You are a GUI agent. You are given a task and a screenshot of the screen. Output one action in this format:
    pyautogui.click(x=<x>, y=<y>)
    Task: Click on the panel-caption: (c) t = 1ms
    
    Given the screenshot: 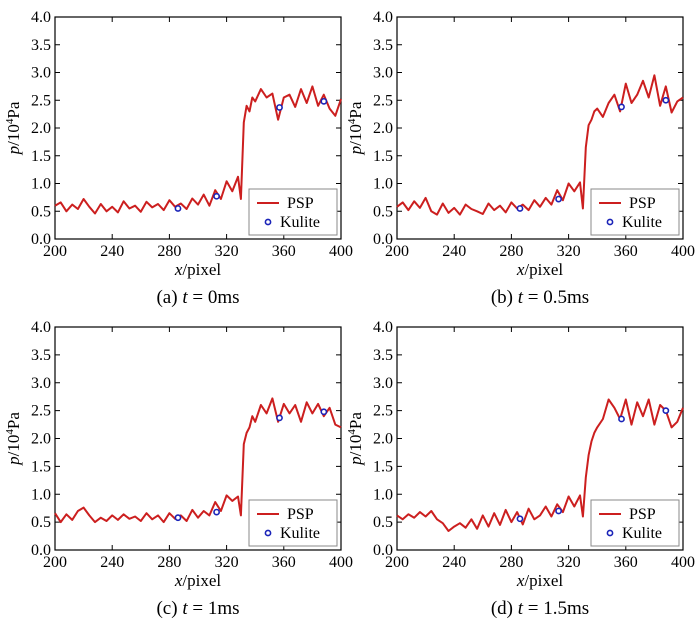 What is the action you would take?
    pyautogui.click(x=197, y=608)
    